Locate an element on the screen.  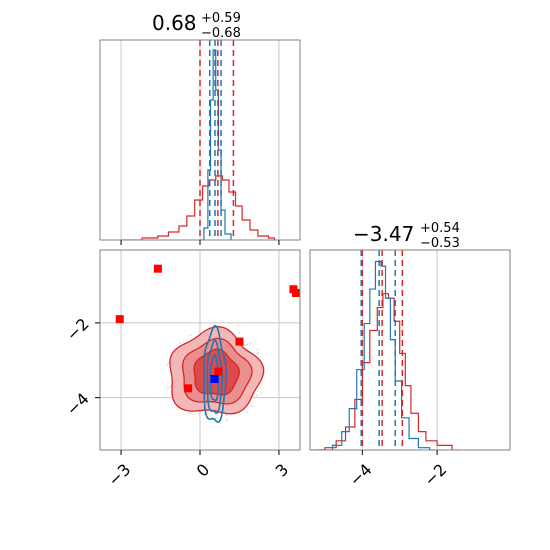
y-tick-label: −2 is located at coordinates (78, 329).